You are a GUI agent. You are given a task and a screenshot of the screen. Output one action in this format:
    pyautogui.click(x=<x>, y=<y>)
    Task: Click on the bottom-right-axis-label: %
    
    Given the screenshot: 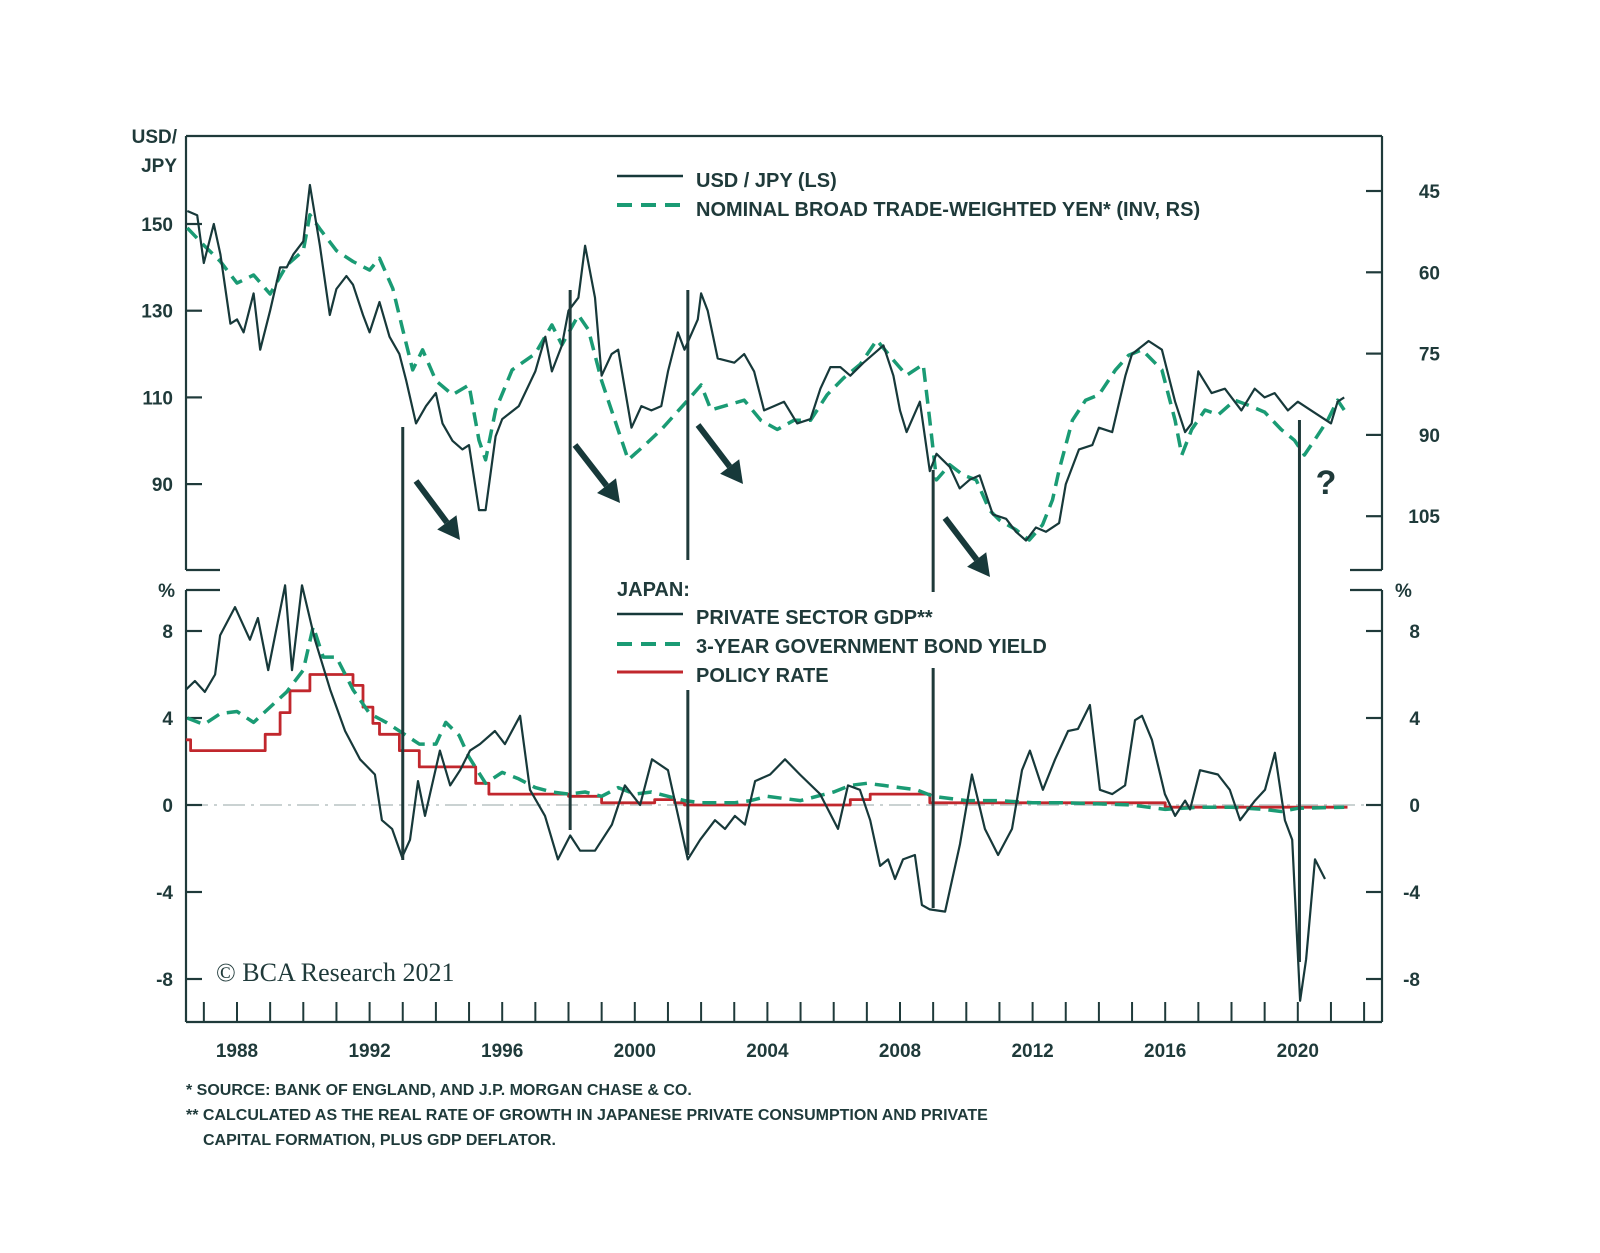 What is the action you would take?
    pyautogui.click(x=1403, y=591)
    